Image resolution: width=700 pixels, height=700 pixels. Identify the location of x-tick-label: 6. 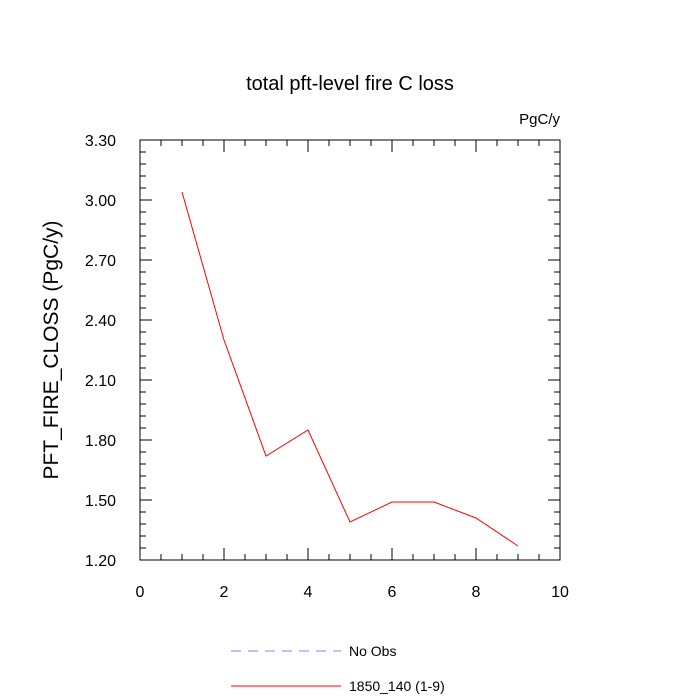
(392, 592).